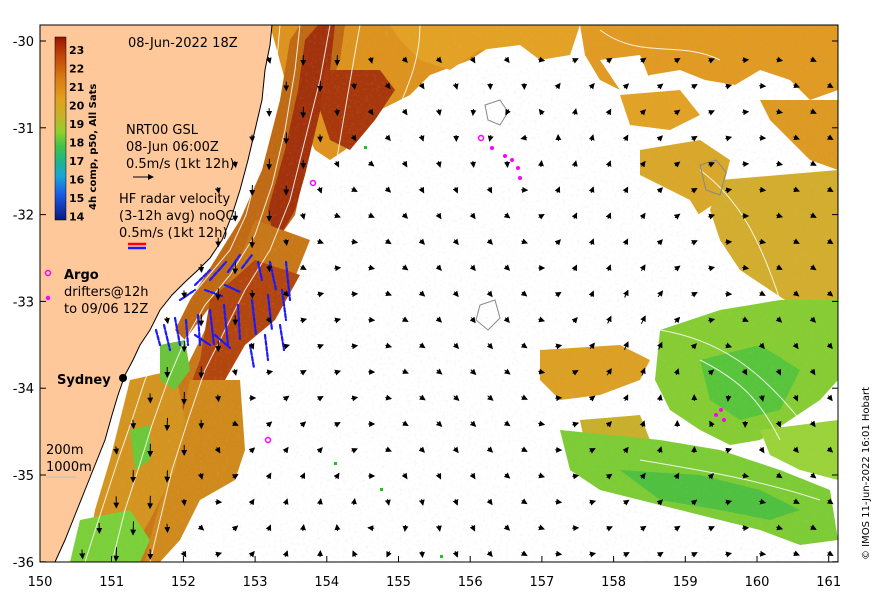 This screenshot has width=880, height=600. What do you see at coordinates (23, 476) in the screenshot?
I see `y-tick-label: -35` at bounding box center [23, 476].